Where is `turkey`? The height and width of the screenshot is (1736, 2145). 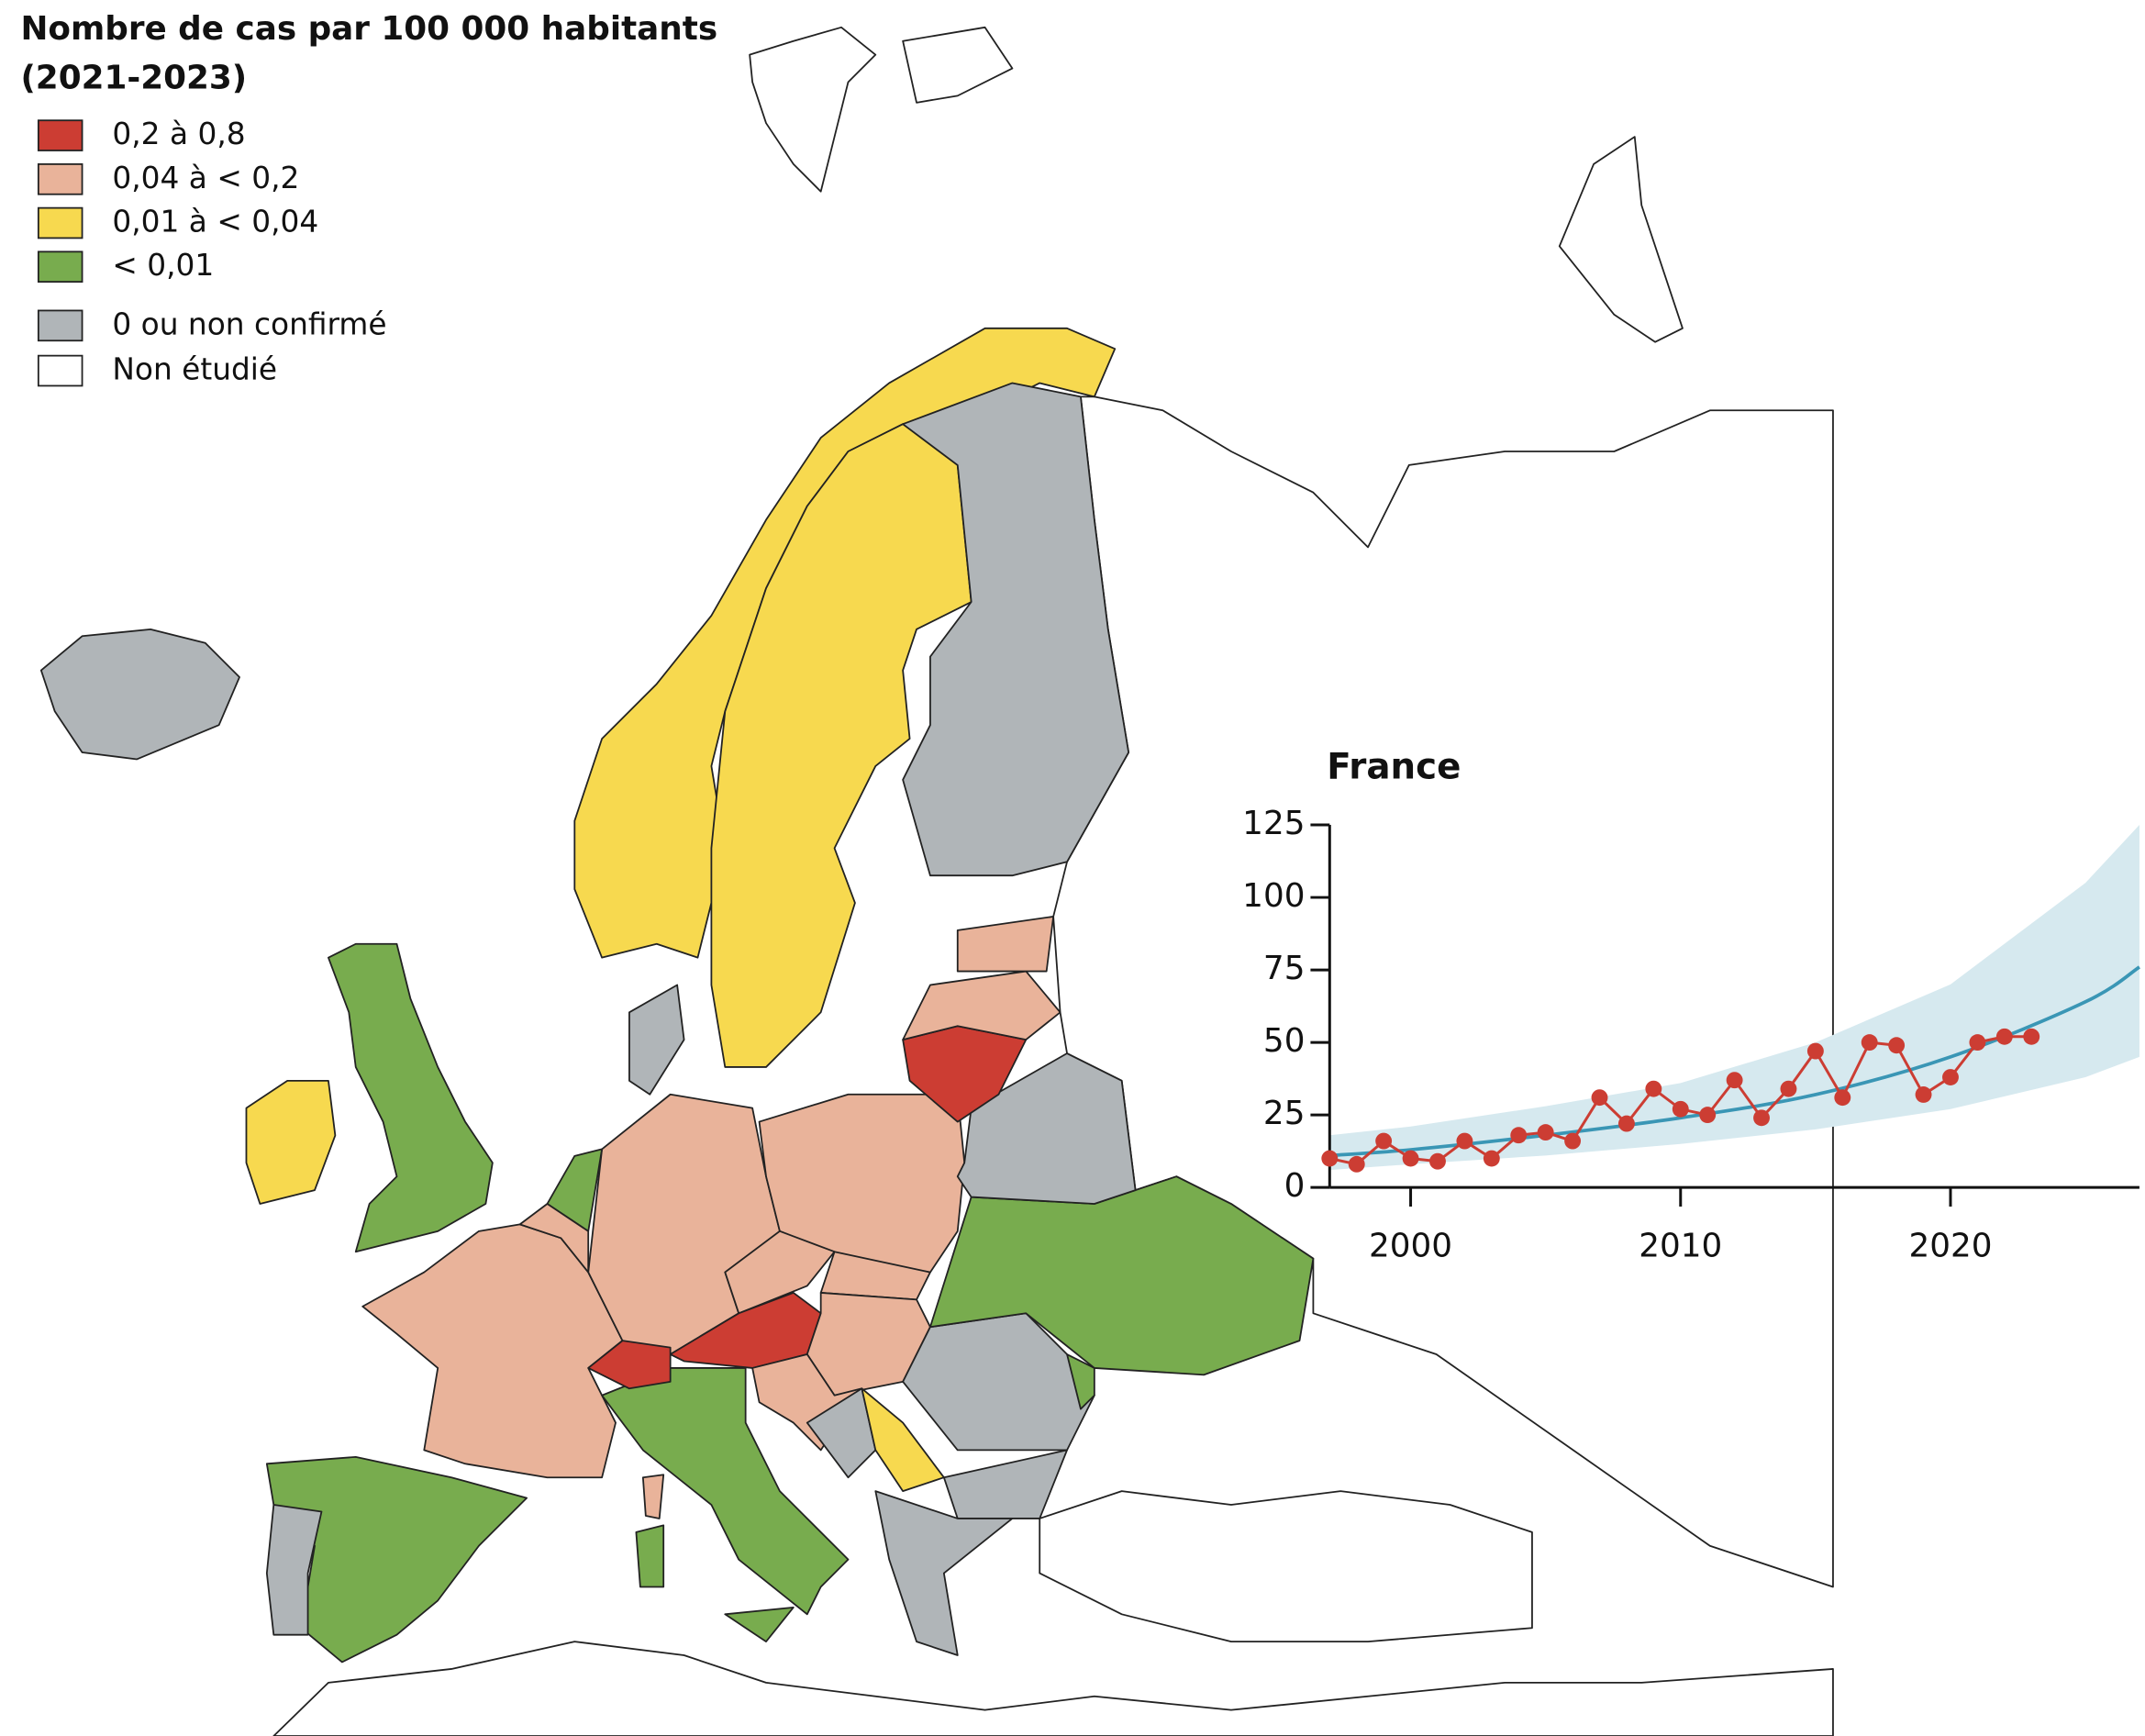 turkey is located at coordinates (1286, 1566).